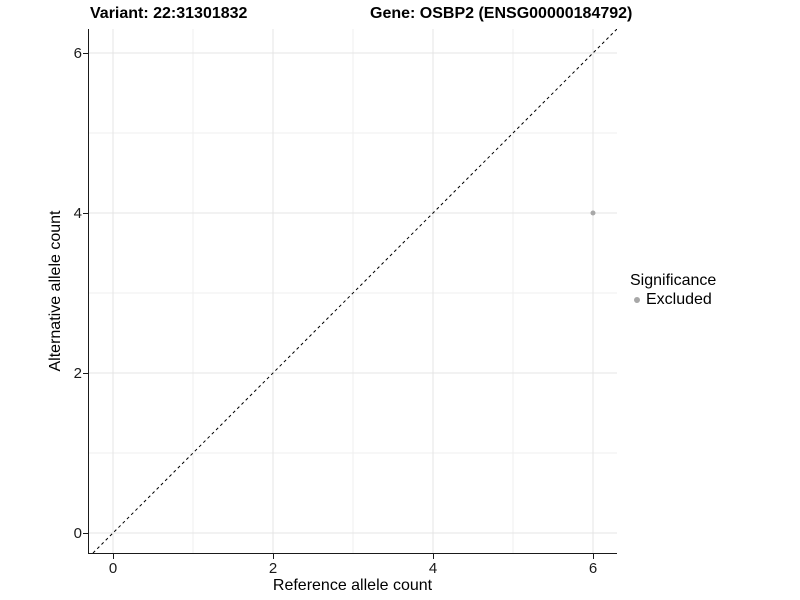 The width and height of the screenshot is (800, 600). What do you see at coordinates (637, 300) in the screenshot?
I see `legend-swatch-excluded-icon` at bounding box center [637, 300].